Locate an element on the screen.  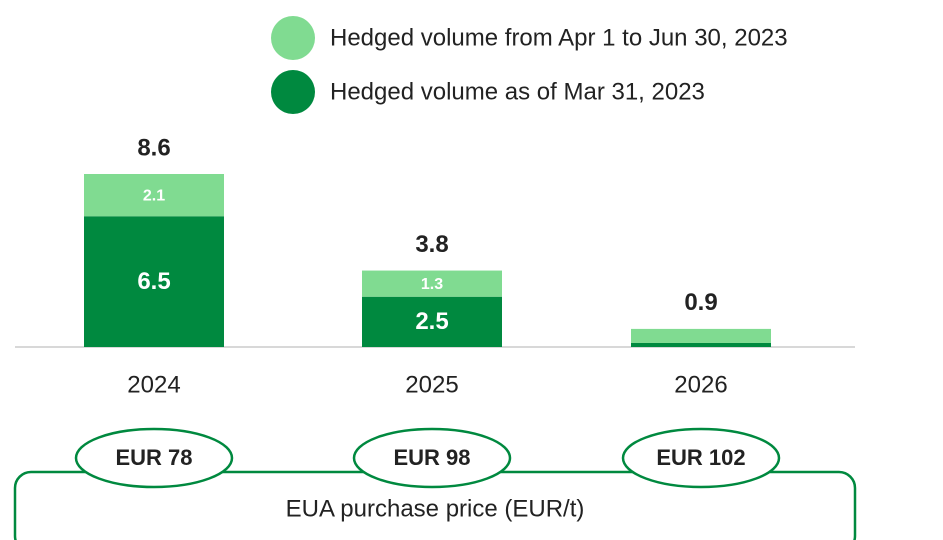
price-label: EUR 78 is located at coordinates (153, 457).